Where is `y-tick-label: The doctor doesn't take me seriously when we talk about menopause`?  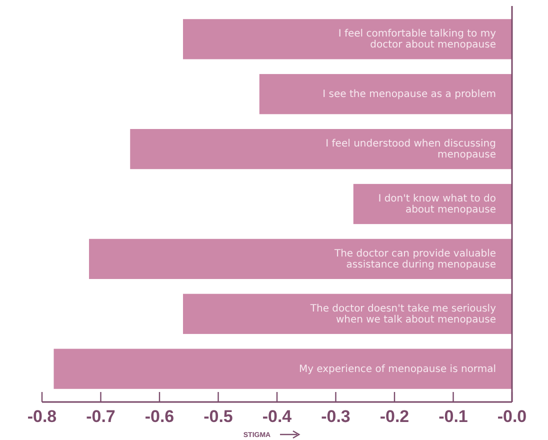
y-tick-label: The doctor doesn't take me seriously when we talk about menopause is located at coordinates (402, 313).